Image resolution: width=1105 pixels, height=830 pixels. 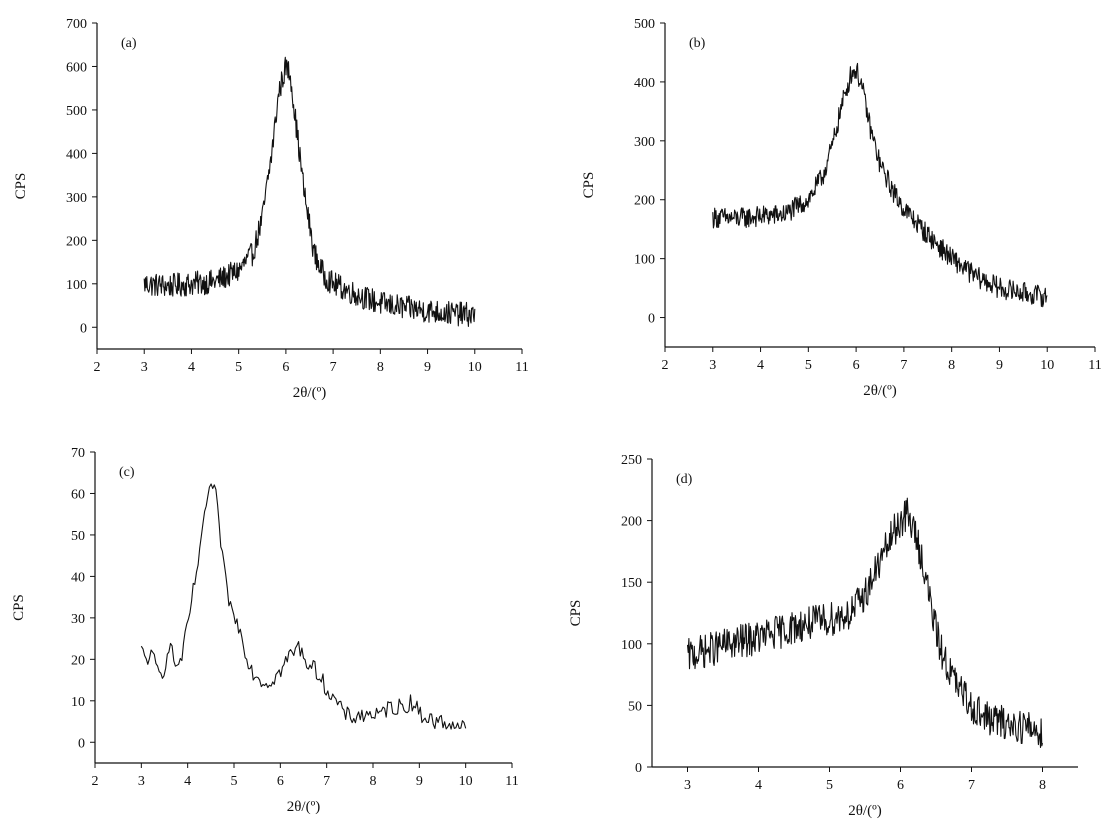 I want to click on y-tick-label: 20, so click(x=78, y=660).